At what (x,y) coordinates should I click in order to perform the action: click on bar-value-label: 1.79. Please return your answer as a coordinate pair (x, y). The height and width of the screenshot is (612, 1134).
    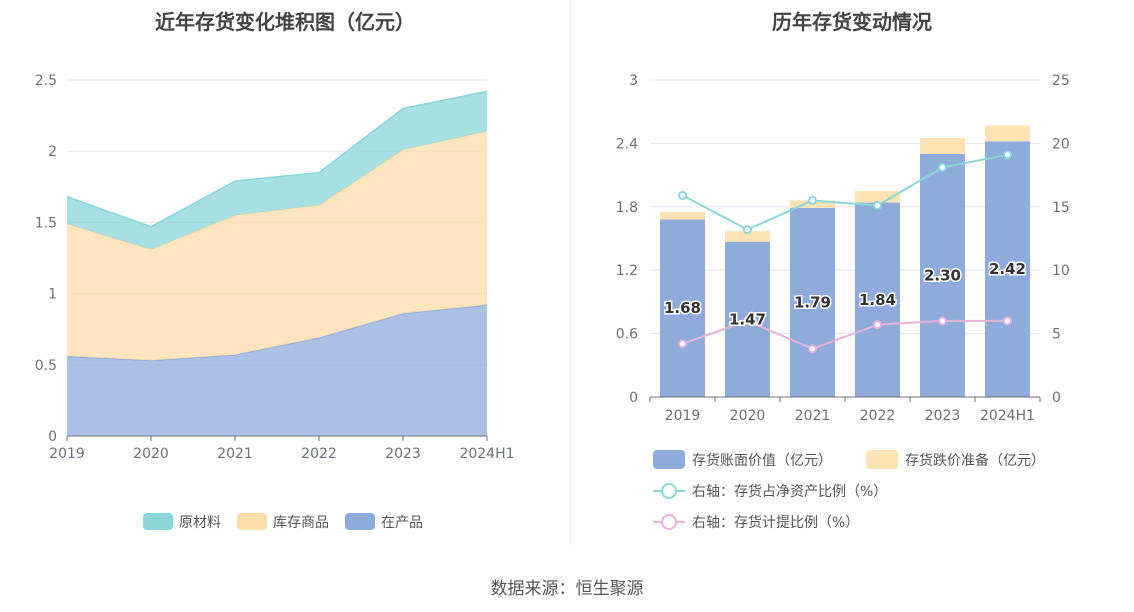
    Looking at the image, I should click on (812, 302).